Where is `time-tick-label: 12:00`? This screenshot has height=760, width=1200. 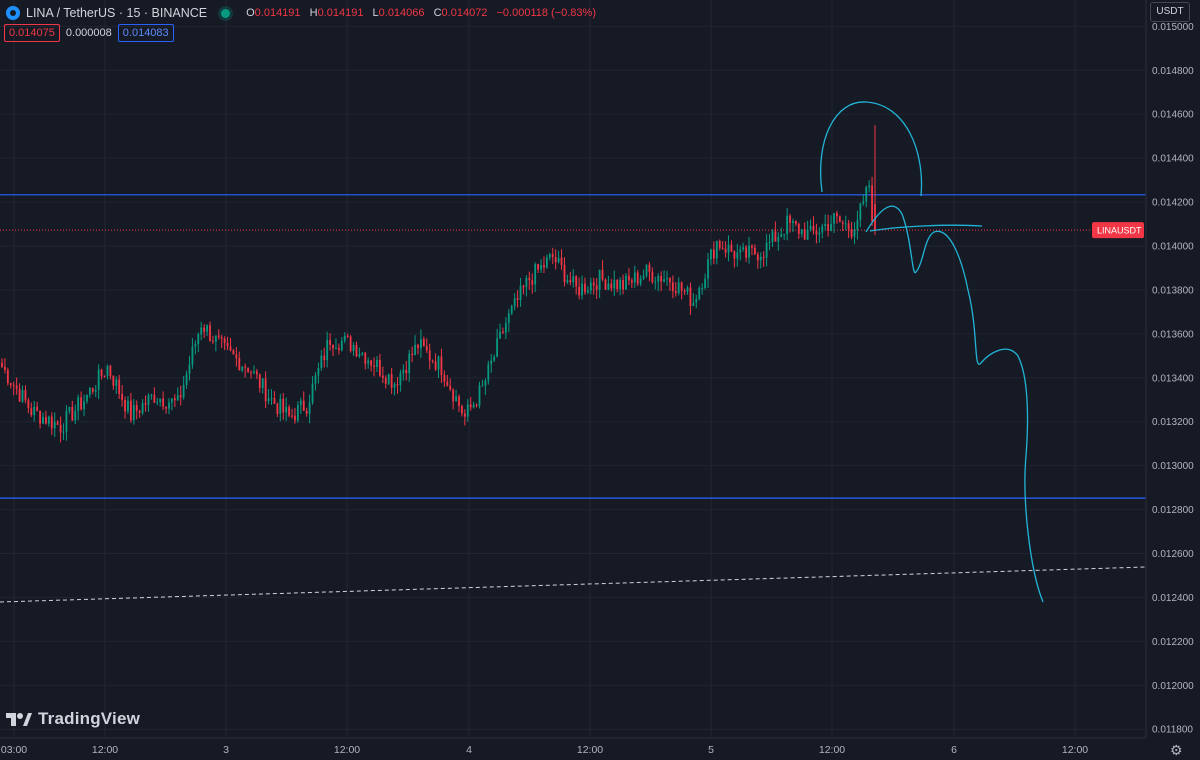 time-tick-label: 12:00 is located at coordinates (832, 750).